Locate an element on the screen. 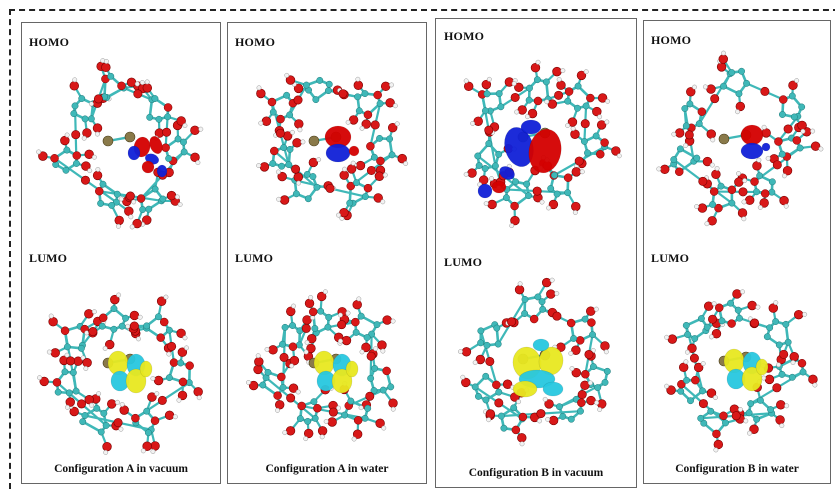 Image resolution: width=835 pixels, height=491 pixels. lumo-lobe-negative is located at coordinates (553, 389).